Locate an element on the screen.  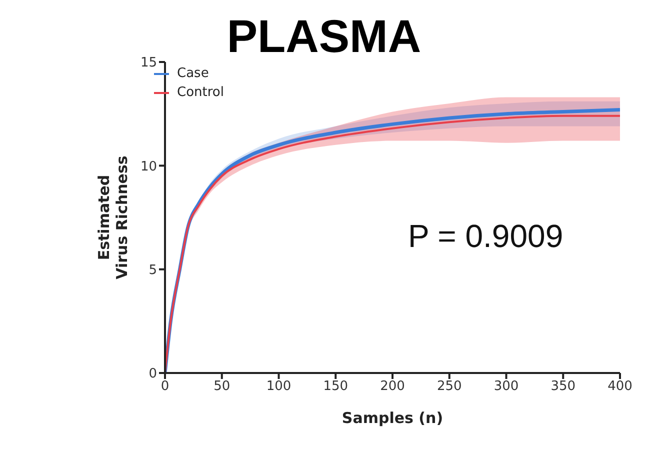
x-tick-label: 300 is located at coordinates (506, 386).